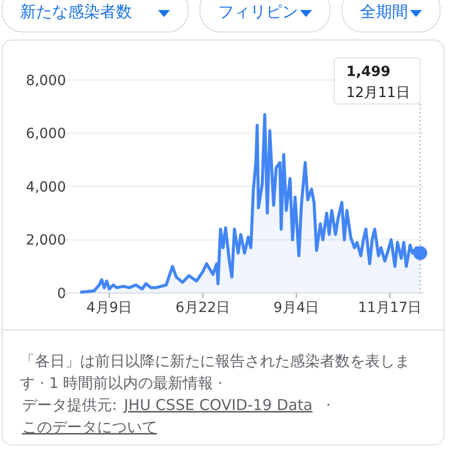 The width and height of the screenshot is (450, 450). I want to click on text: フィリピン, so click(258, 11).